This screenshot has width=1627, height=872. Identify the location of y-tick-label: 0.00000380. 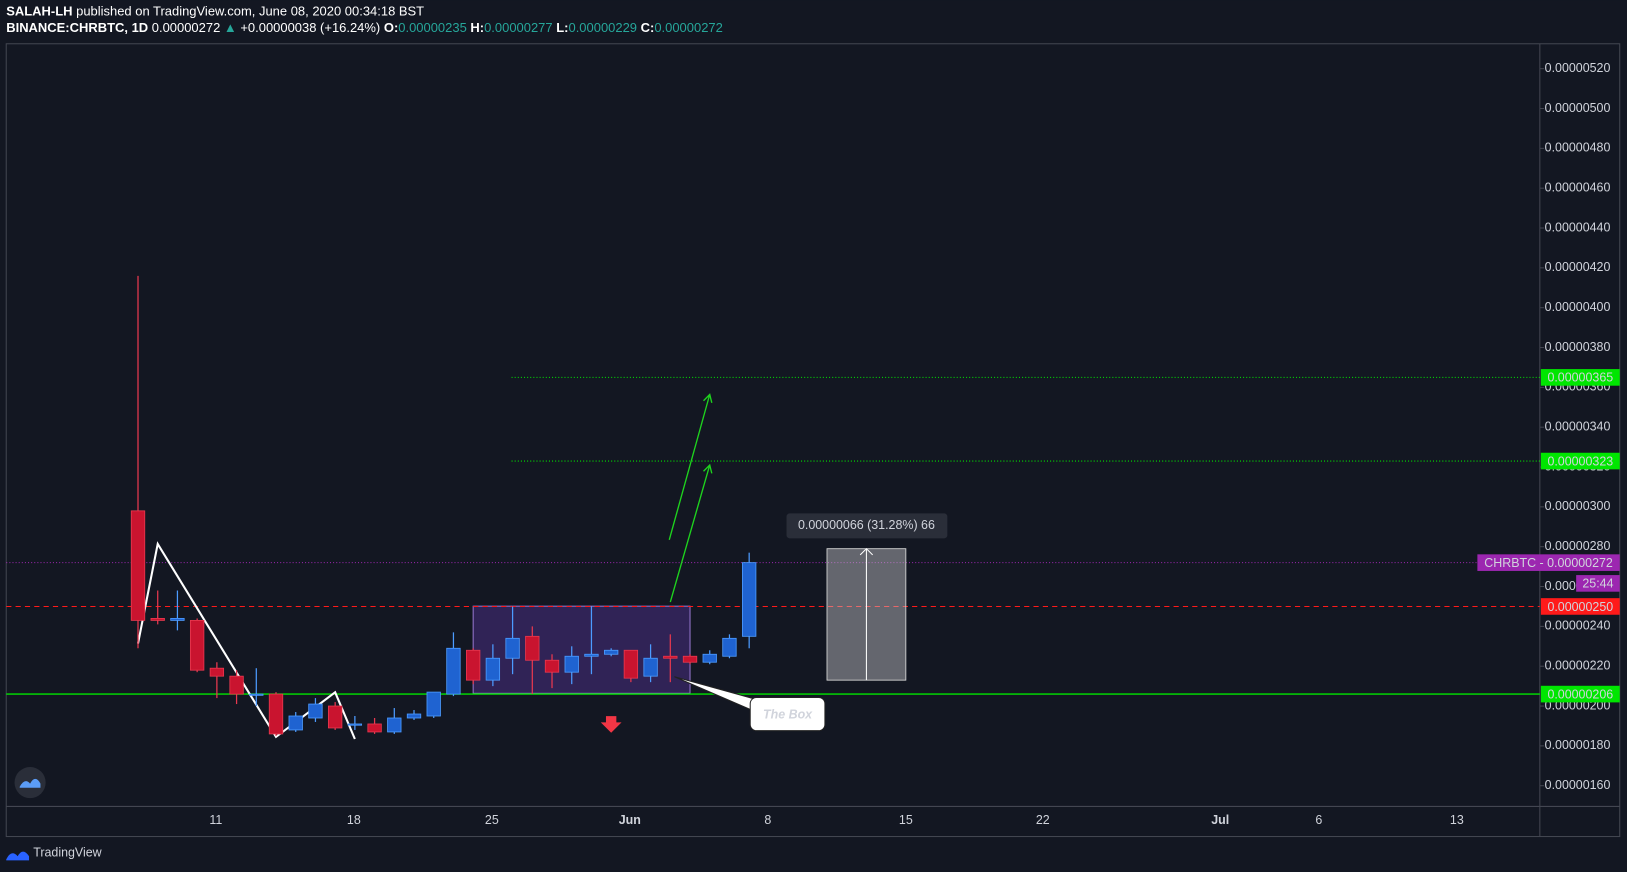
(1578, 347).